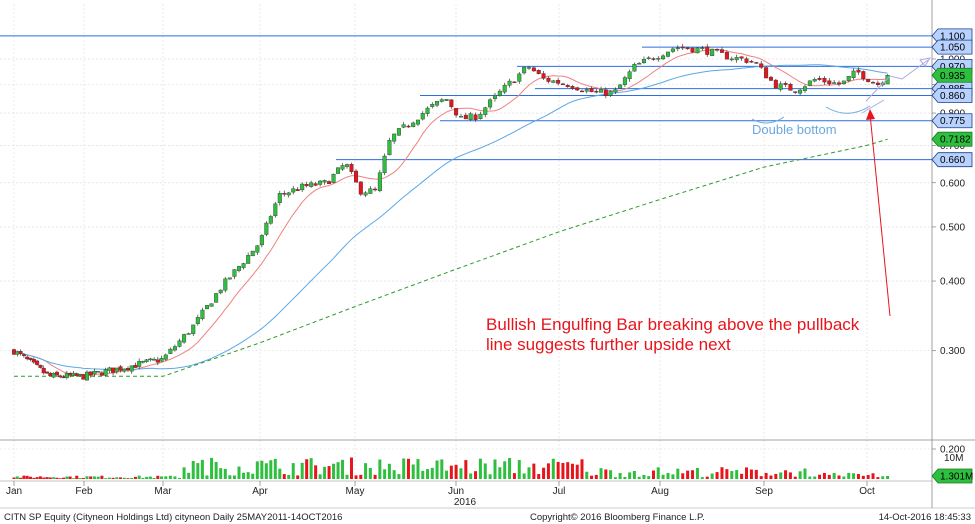 The image size is (975, 524). Describe the element at coordinates (870, 114) in the screenshot. I see `pointer-arrow-head` at that location.